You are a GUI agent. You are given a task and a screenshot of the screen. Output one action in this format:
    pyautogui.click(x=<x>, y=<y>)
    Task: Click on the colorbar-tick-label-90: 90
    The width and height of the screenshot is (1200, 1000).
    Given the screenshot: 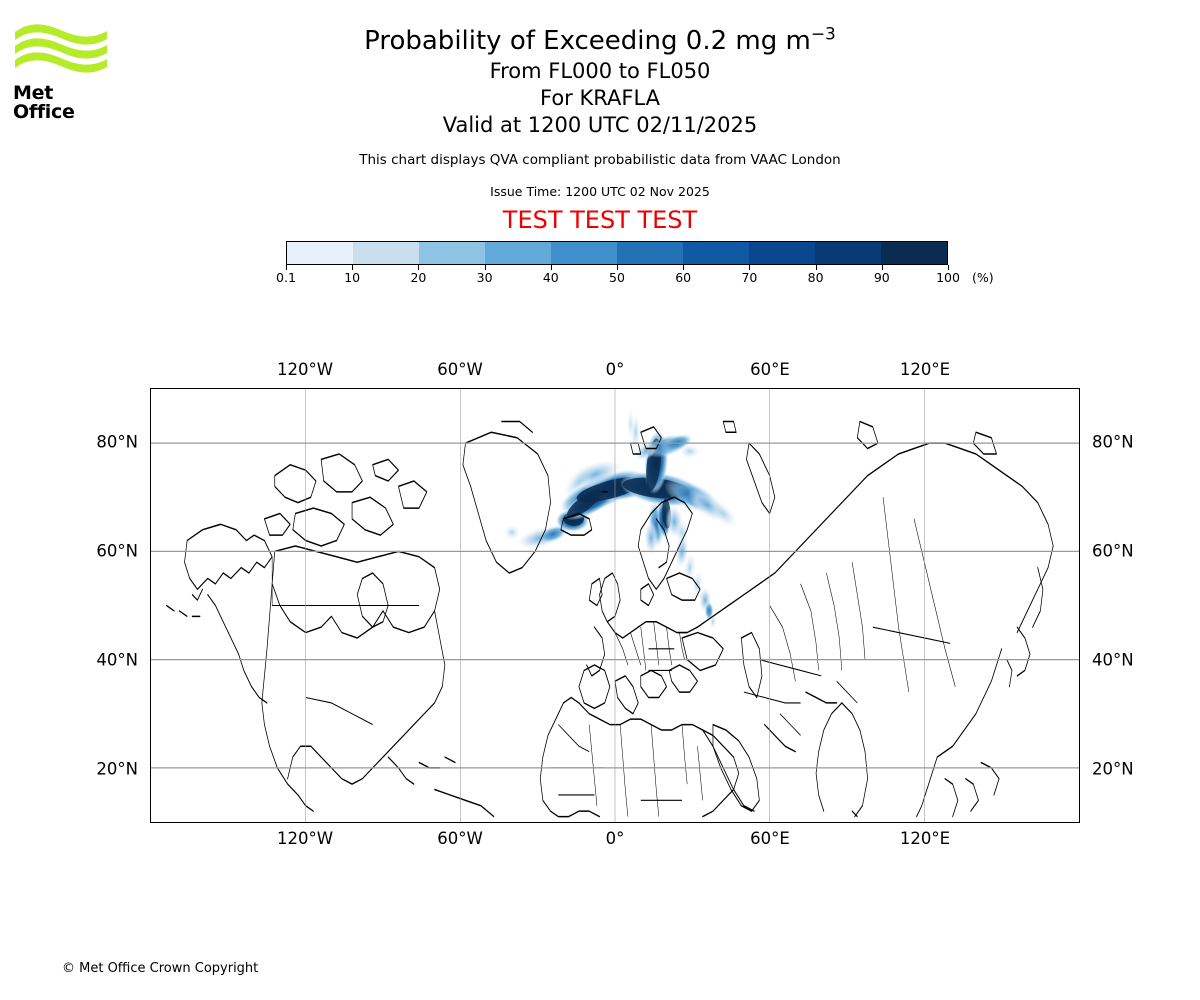 What is the action you would take?
    pyautogui.click(x=881, y=277)
    